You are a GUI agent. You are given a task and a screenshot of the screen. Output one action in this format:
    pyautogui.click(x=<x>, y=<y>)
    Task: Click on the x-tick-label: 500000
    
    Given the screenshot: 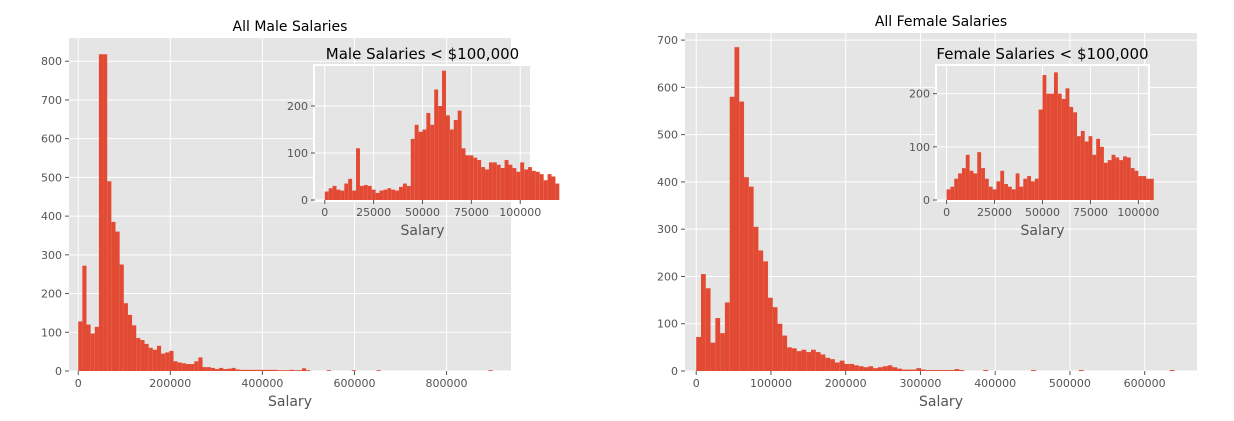 What is the action you would take?
    pyautogui.click(x=1070, y=383)
    